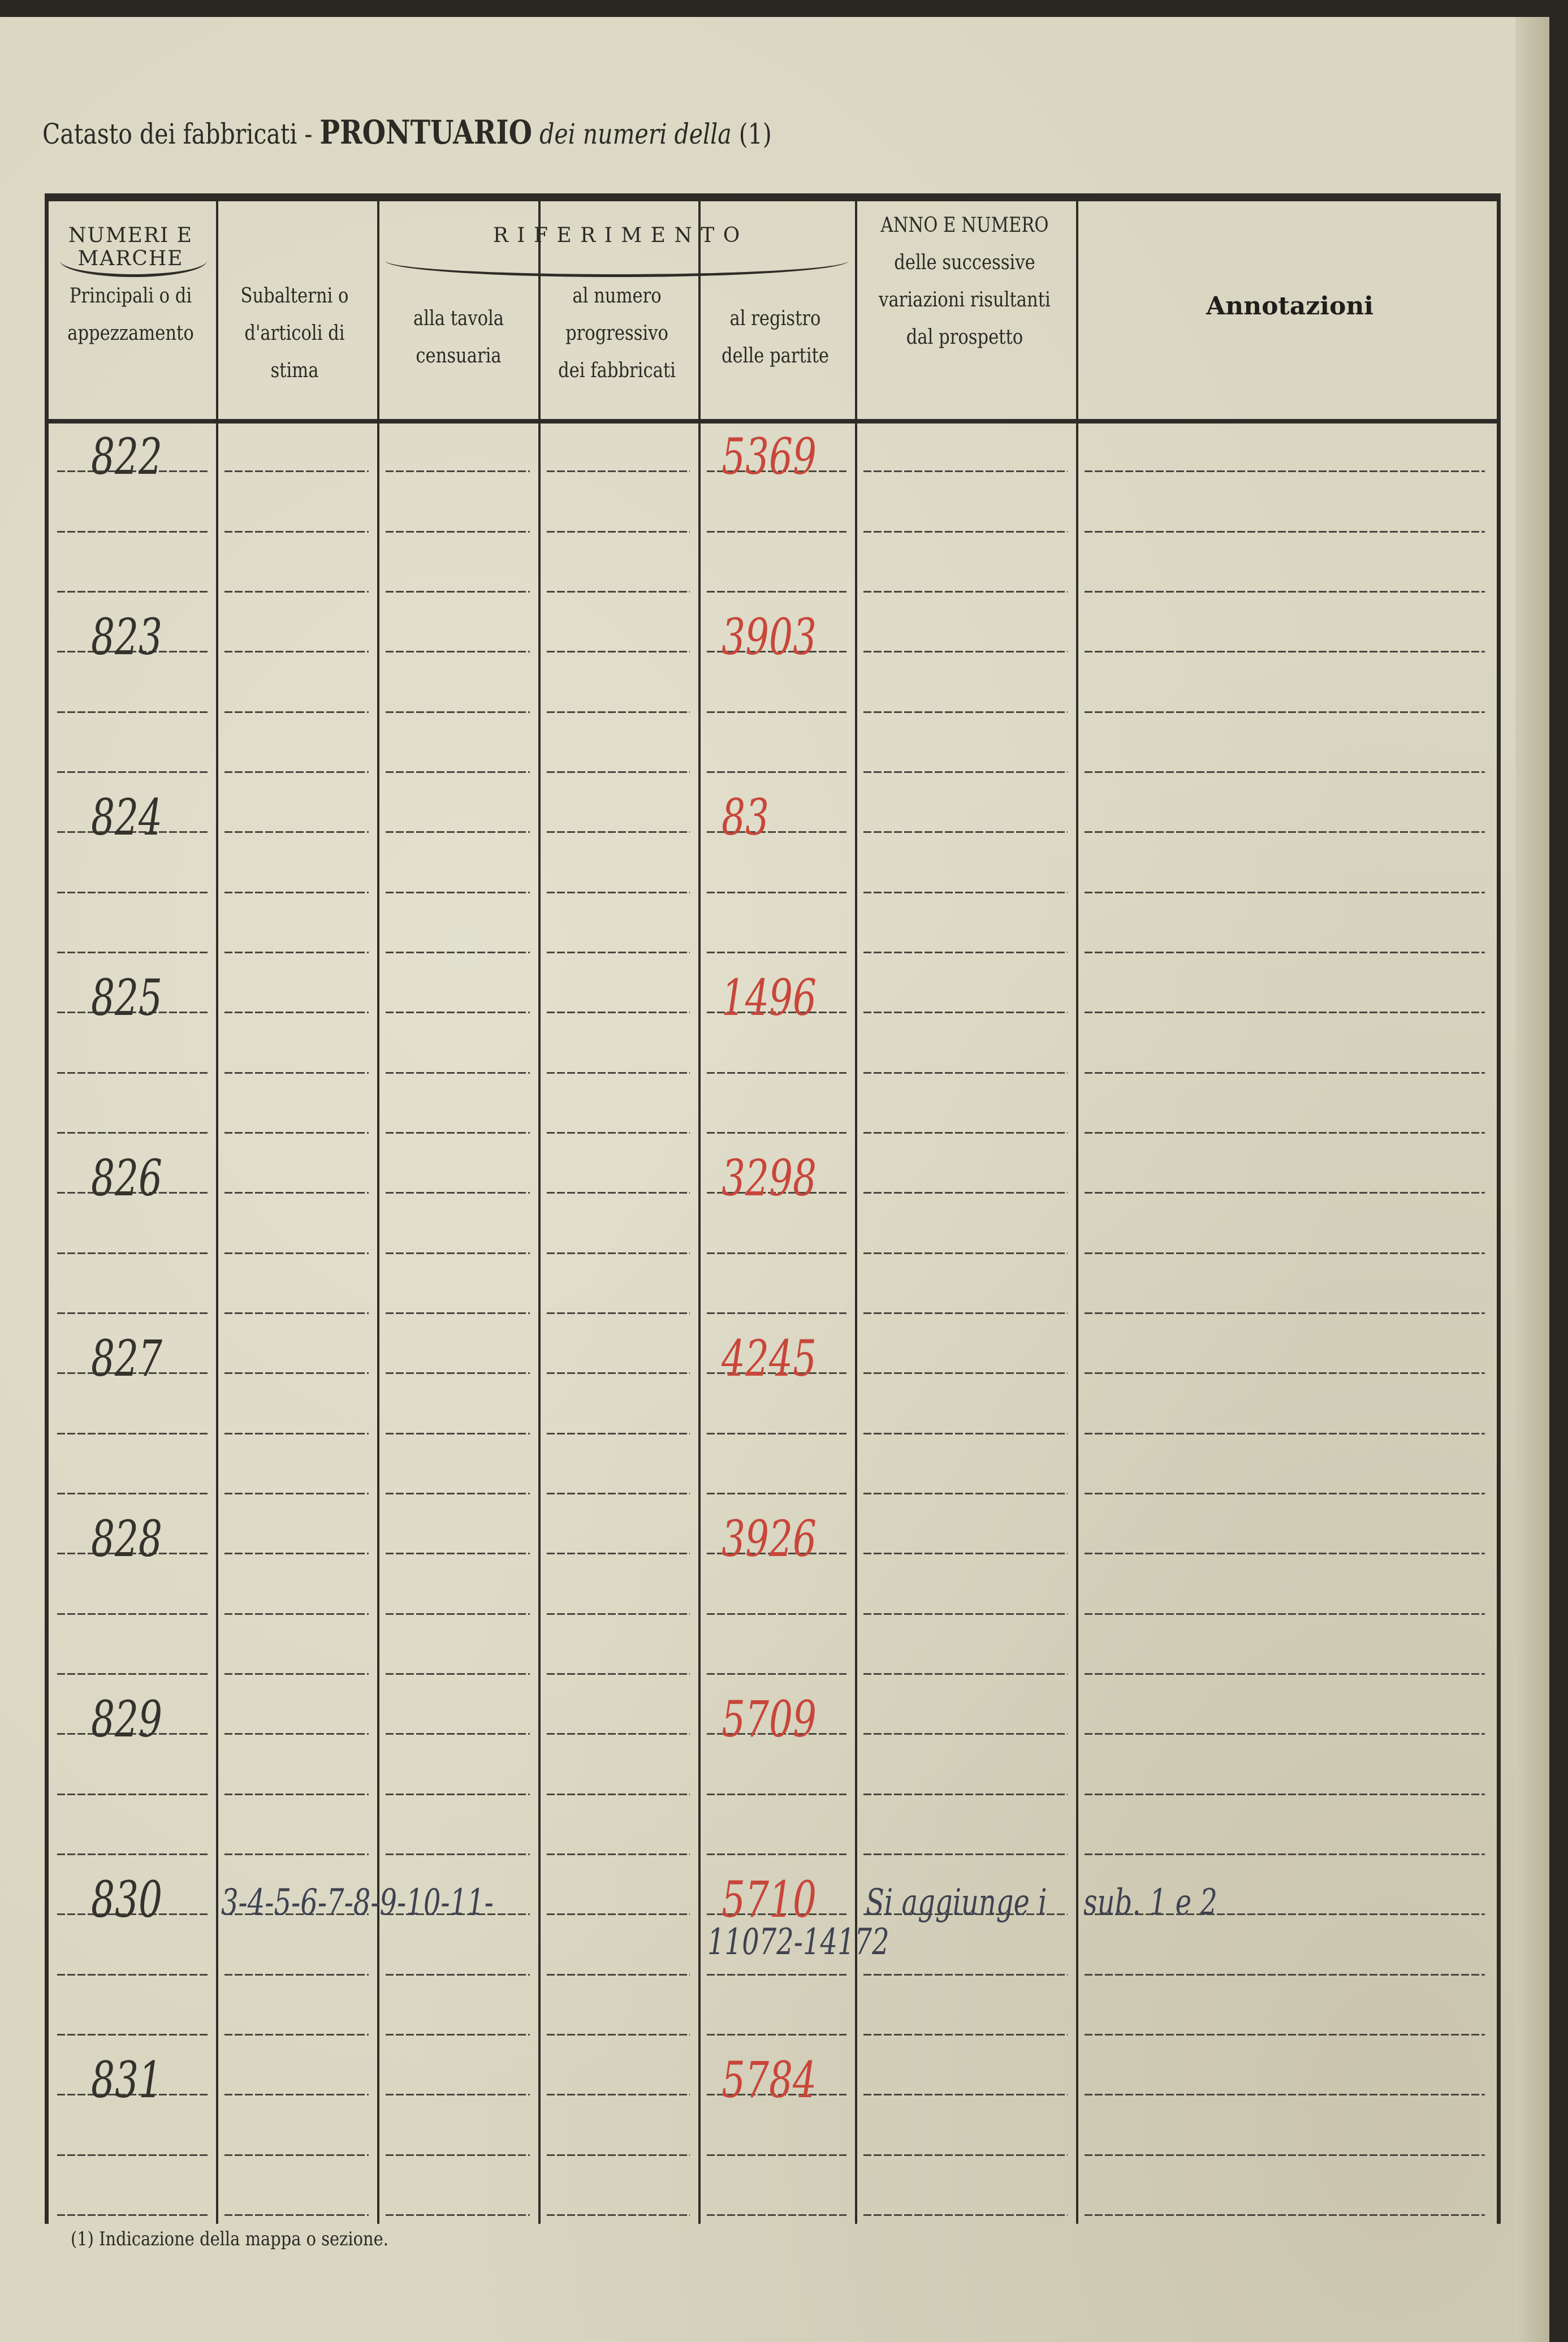 The width and height of the screenshot is (1568, 2342). I want to click on registro-number: 5369, so click(769, 456).